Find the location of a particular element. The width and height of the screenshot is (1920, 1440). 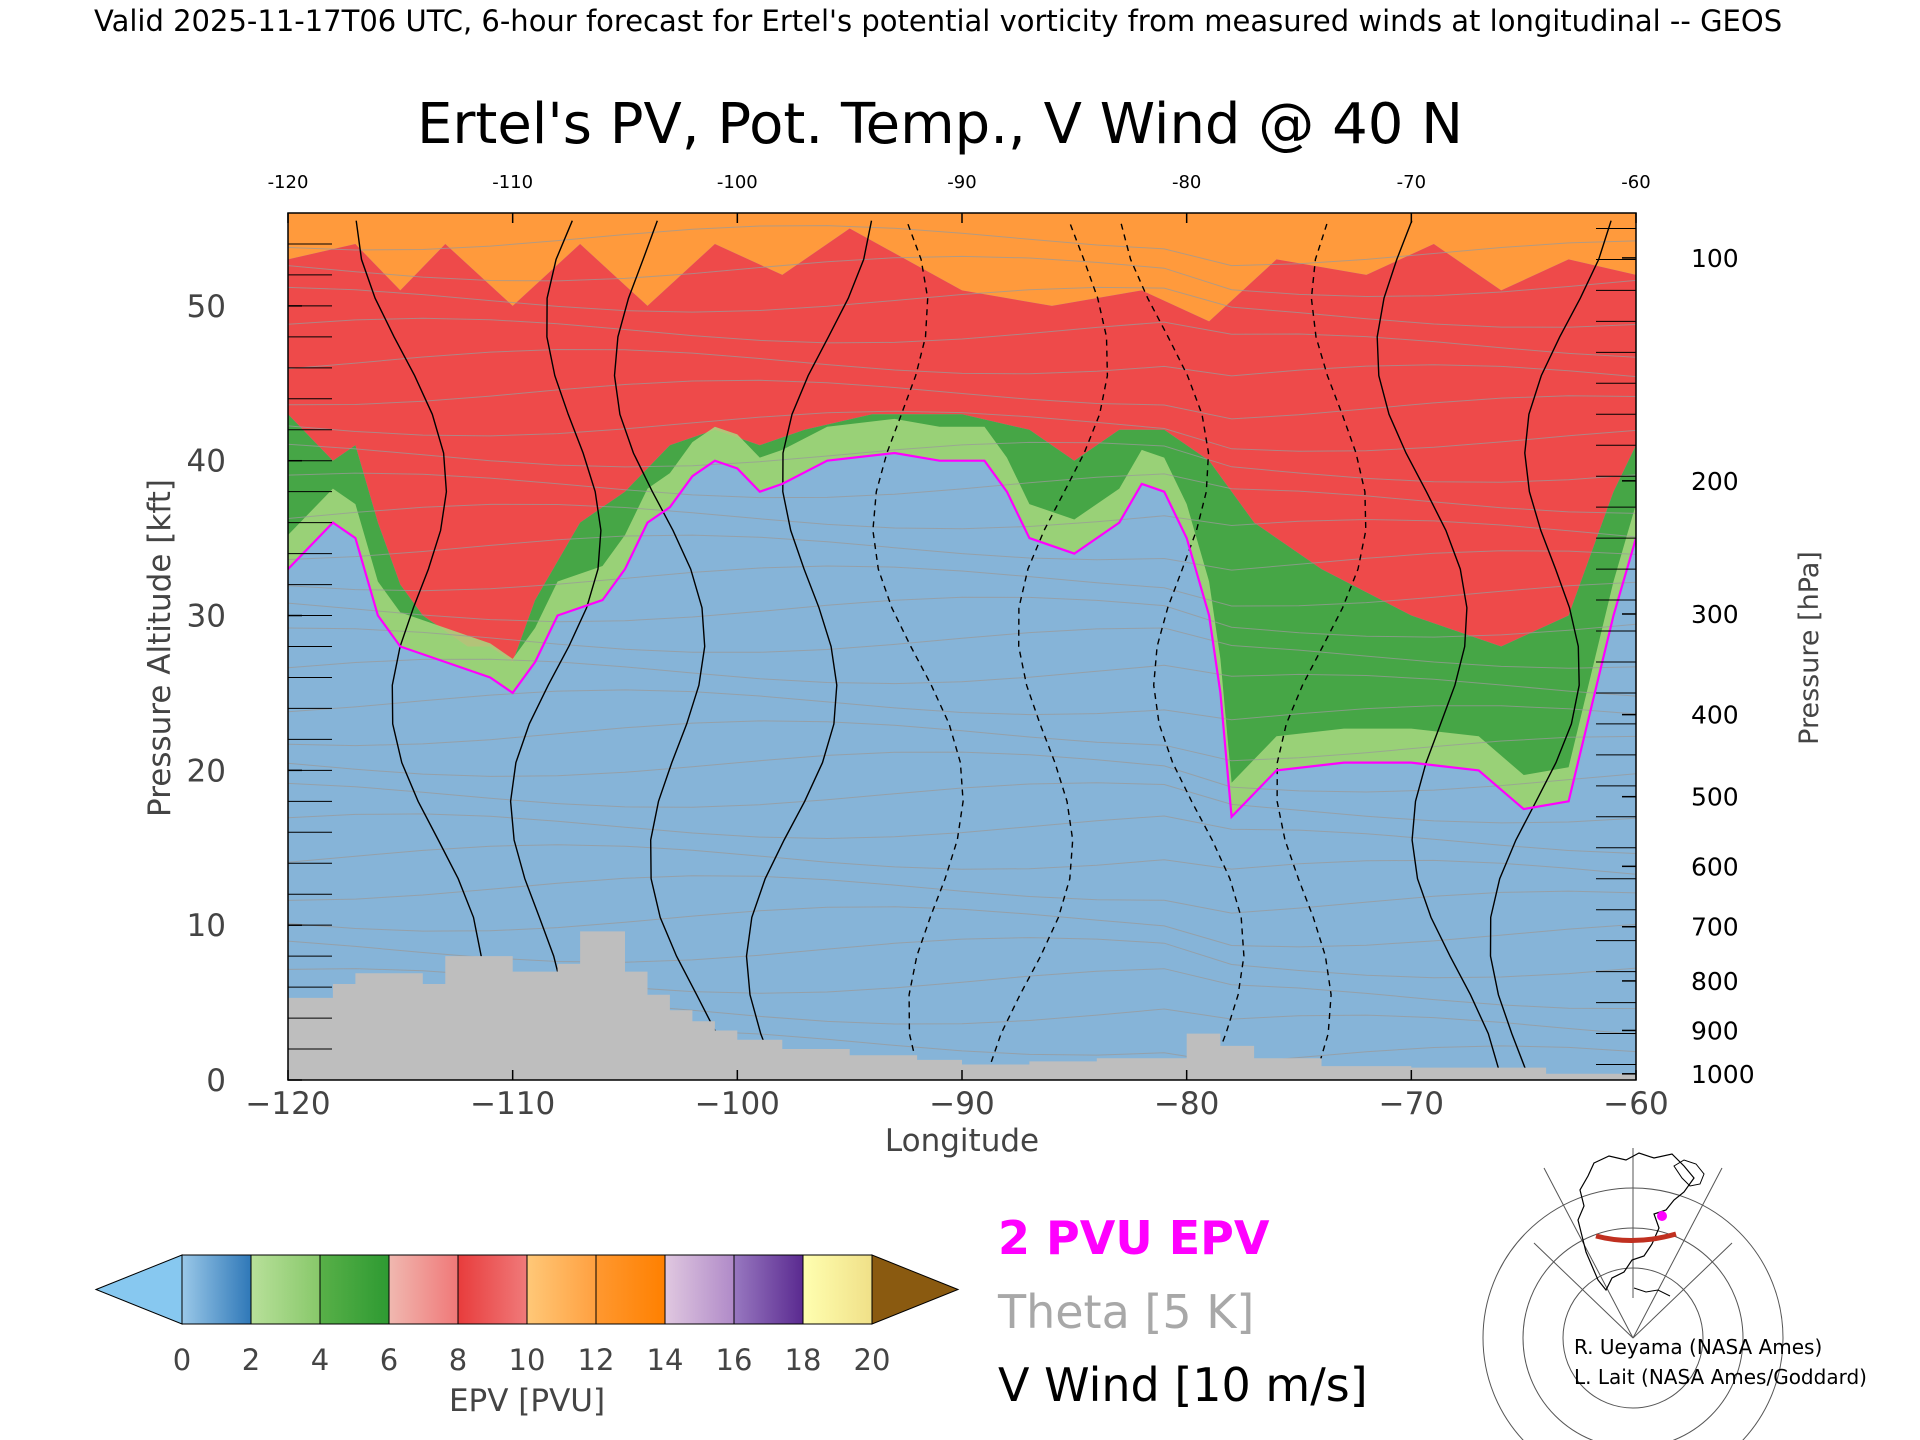

pressure-tick-label: 1000 is located at coordinates (1723, 1074).